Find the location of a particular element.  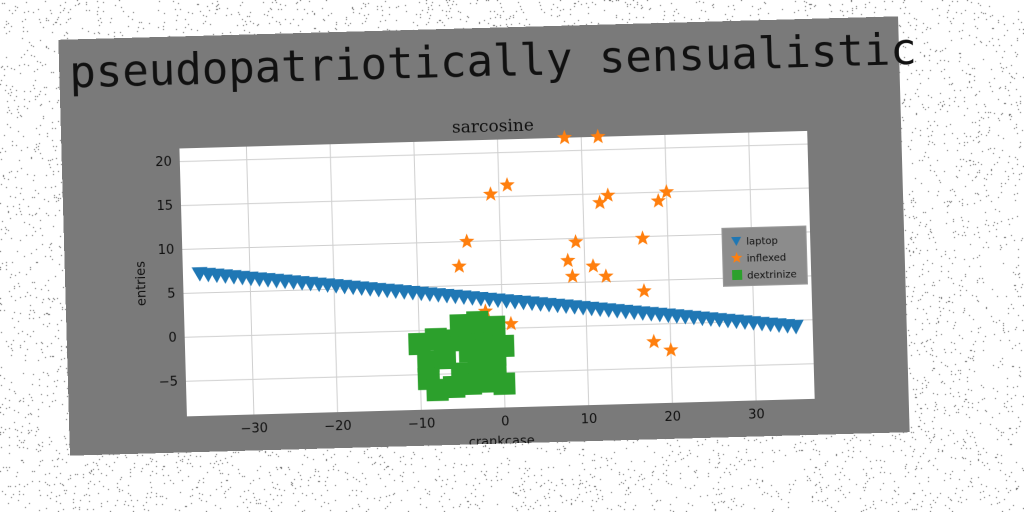

x-tick-label: −30 is located at coordinates (254, 429).